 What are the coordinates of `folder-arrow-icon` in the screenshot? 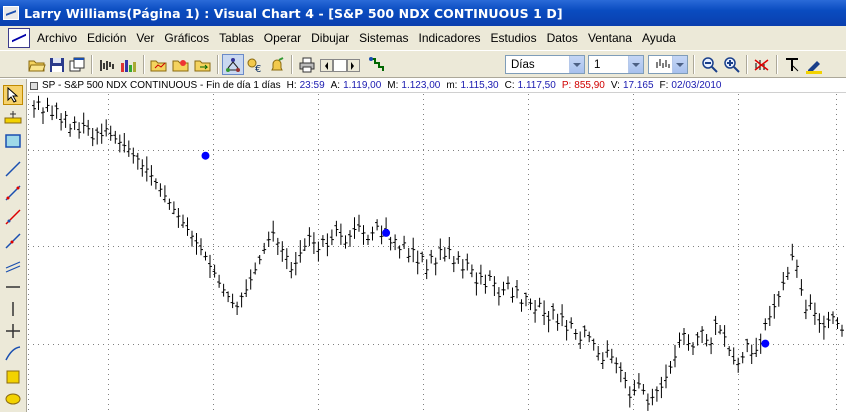 It's located at (203, 64).